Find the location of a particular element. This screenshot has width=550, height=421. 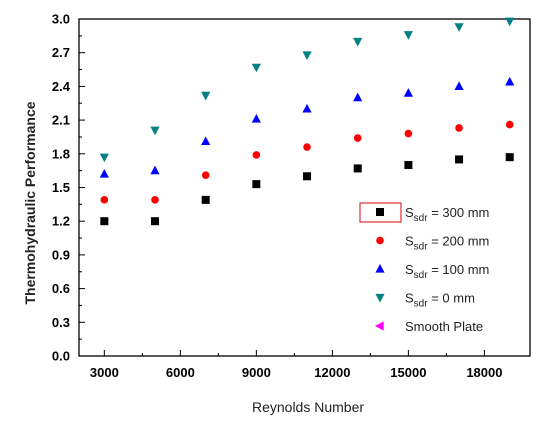

legend-label: Ssdr = 200 mm is located at coordinates (447, 243).